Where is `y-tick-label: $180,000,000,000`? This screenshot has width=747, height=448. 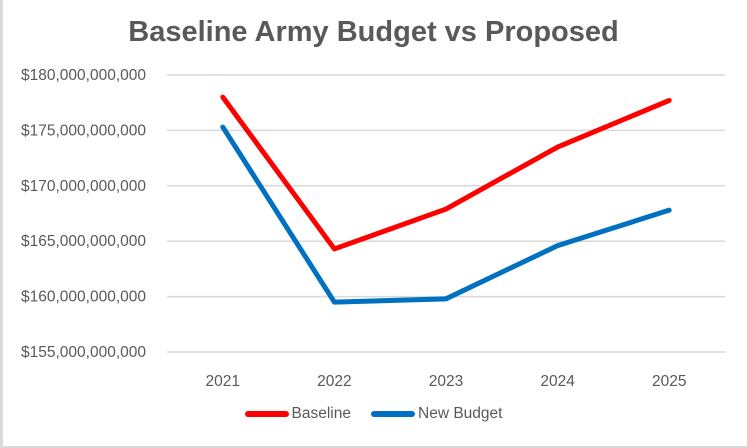 y-tick-label: $180,000,000,000 is located at coordinates (83, 75).